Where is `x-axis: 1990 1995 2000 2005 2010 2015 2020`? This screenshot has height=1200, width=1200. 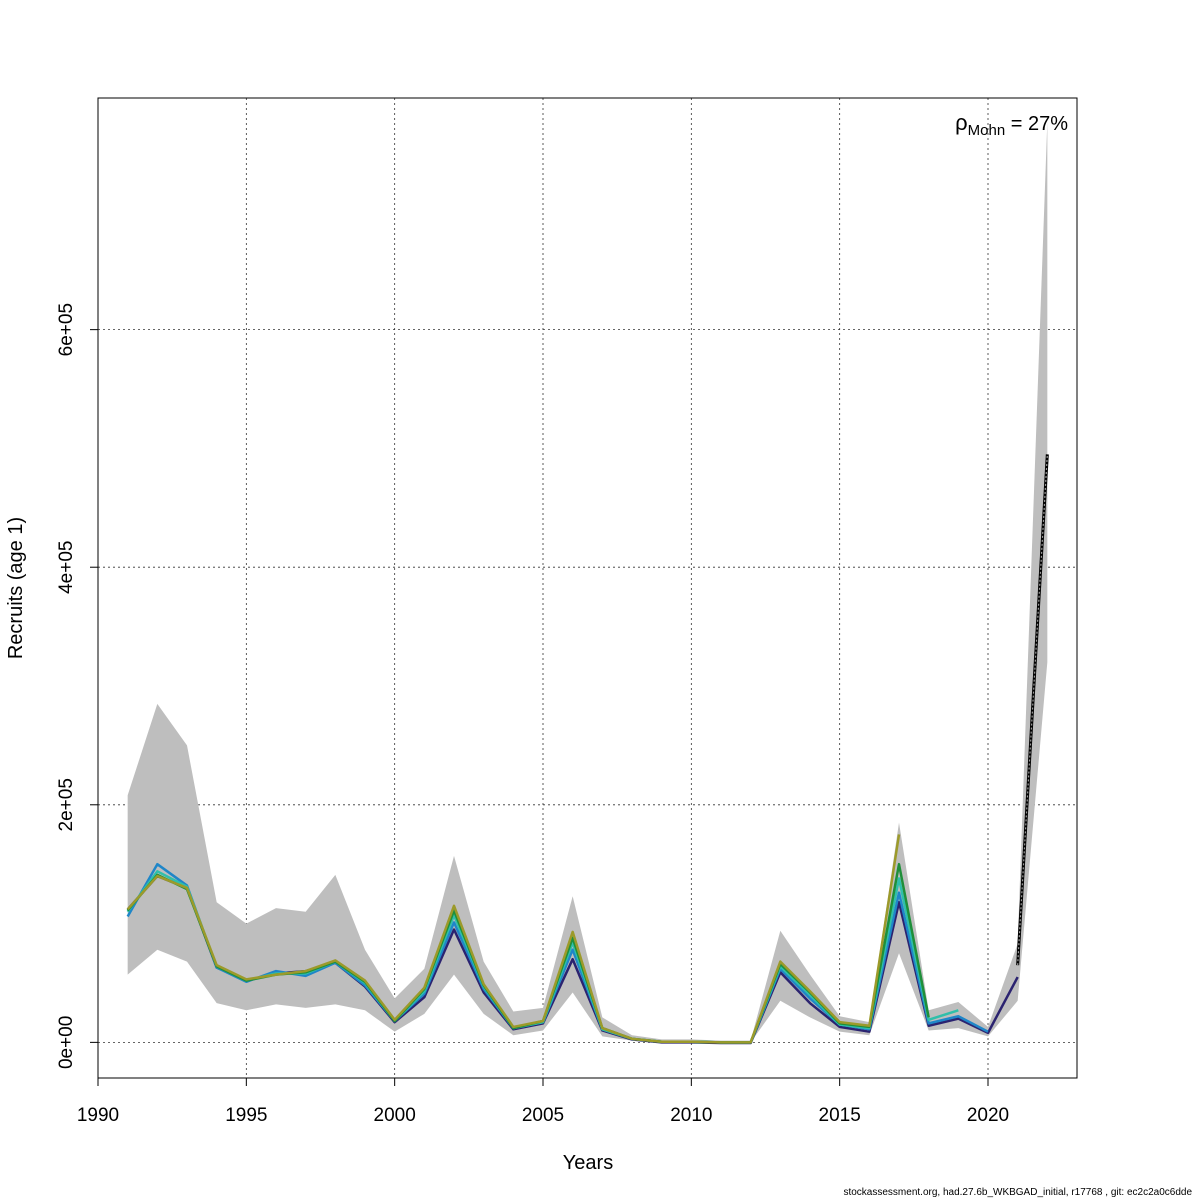 x-axis: 1990 1995 2000 2005 2010 2015 2020 is located at coordinates (543, 1101).